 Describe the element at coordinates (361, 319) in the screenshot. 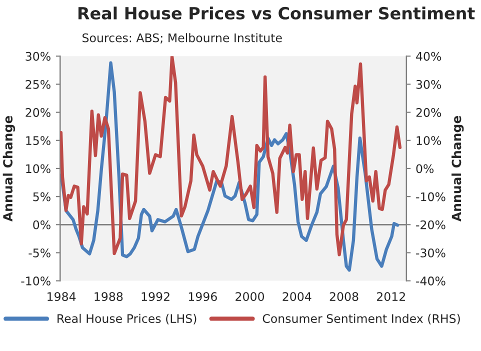

I see `legend-label: Consumer Sentiment Index (RHS)` at that location.